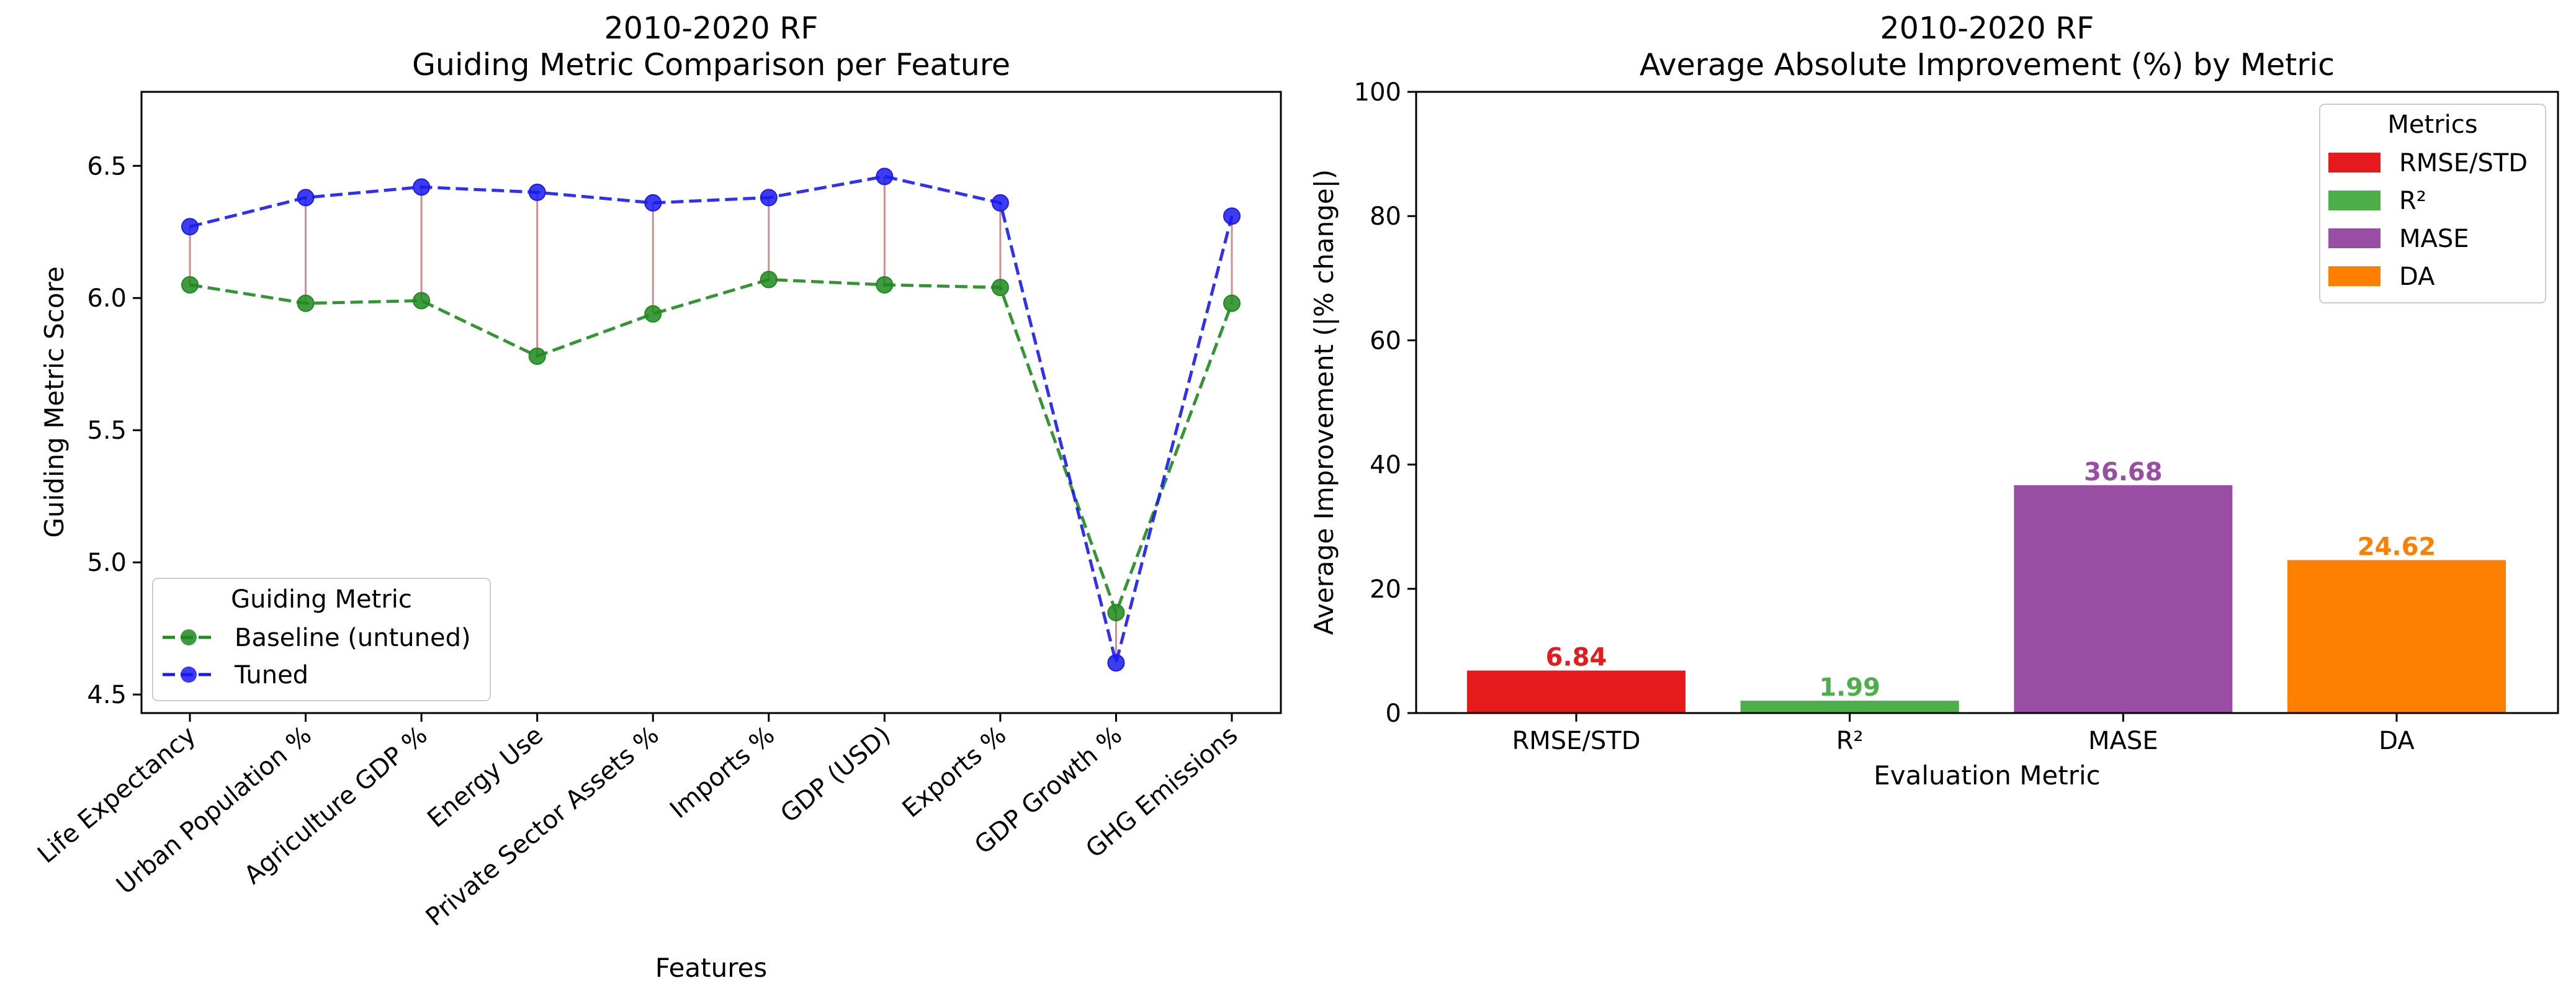 The width and height of the screenshot is (2576, 1001). I want to click on line-chart-ylabel: Guiding Metric Score, so click(54, 401).